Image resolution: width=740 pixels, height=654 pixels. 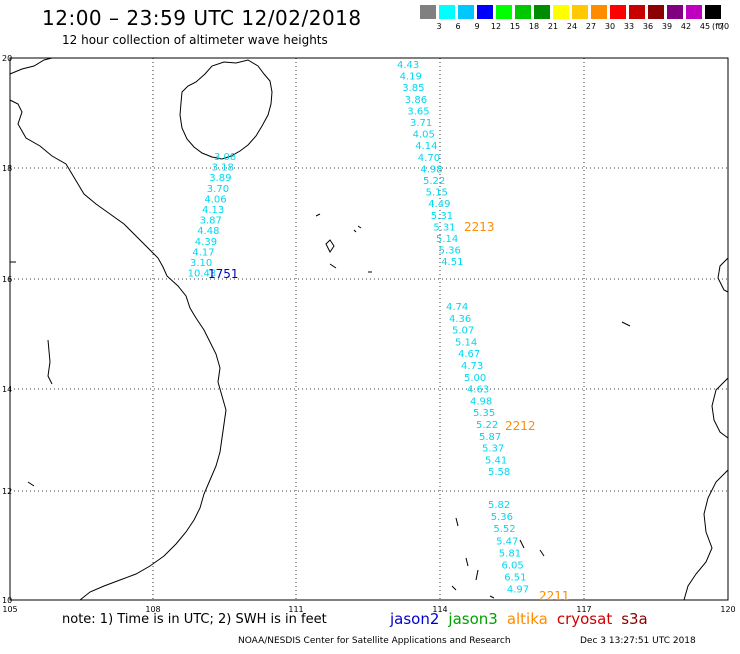 What do you see at coordinates (424, 135) in the screenshot?
I see `wave-height-value: 4.05` at bounding box center [424, 135].